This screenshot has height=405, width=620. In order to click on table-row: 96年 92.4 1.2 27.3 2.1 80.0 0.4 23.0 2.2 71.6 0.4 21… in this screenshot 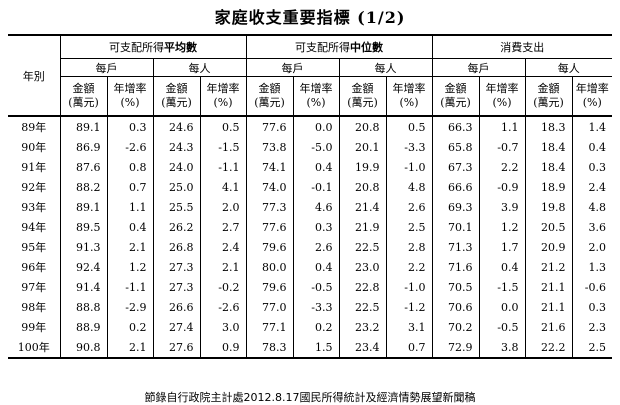, I will do `click(310, 267)`.